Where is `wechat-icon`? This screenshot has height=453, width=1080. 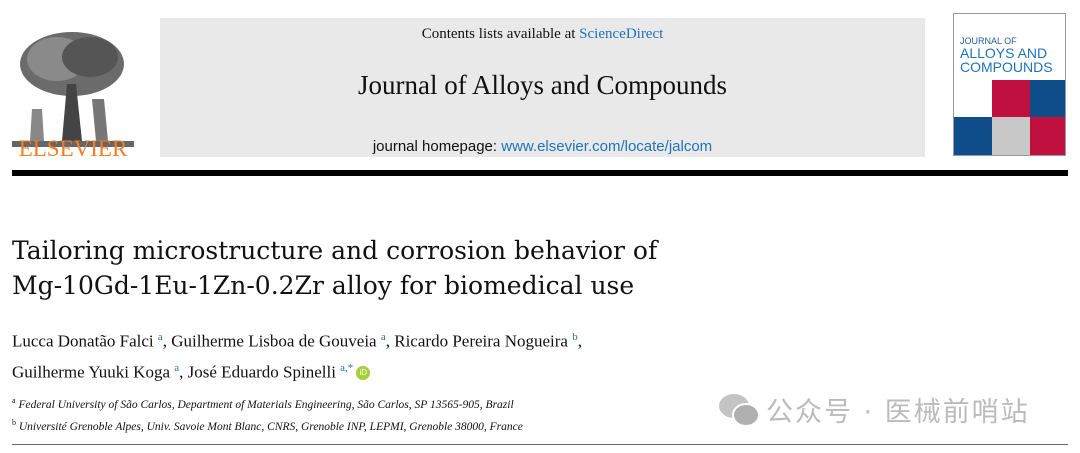
wechat-icon is located at coordinates (739, 410).